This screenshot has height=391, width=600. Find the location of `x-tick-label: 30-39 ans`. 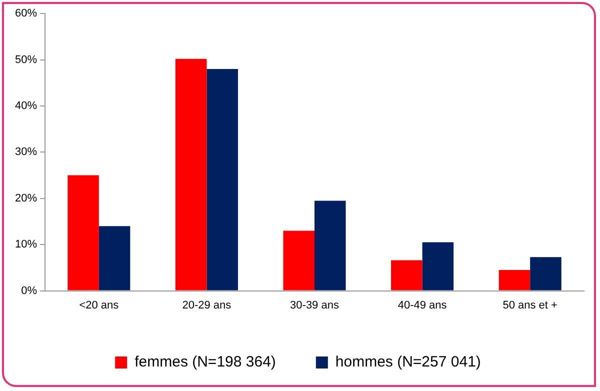

x-tick-label: 30-39 ans is located at coordinates (315, 305).